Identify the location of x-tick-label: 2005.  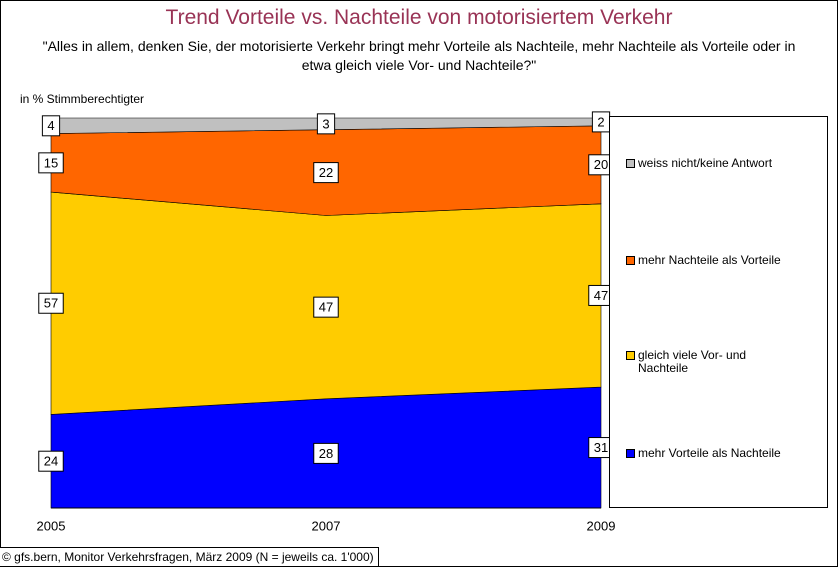
(51, 525).